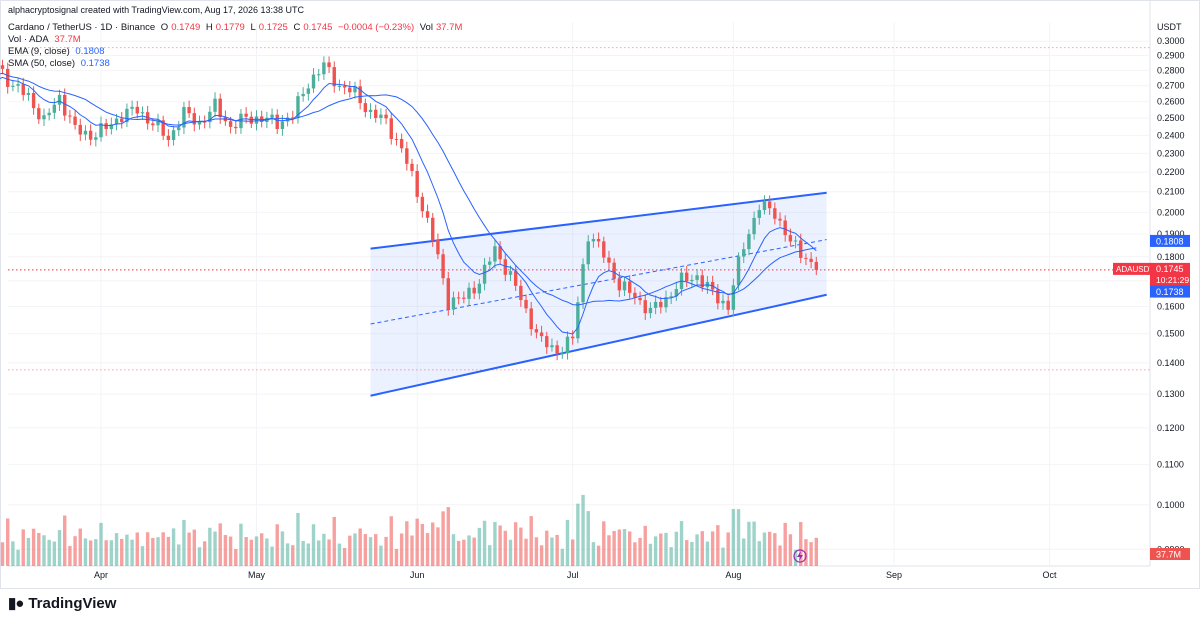 This screenshot has width=1200, height=622. What do you see at coordinates (598, 220) in the screenshot?
I see `channel-upper-line` at bounding box center [598, 220].